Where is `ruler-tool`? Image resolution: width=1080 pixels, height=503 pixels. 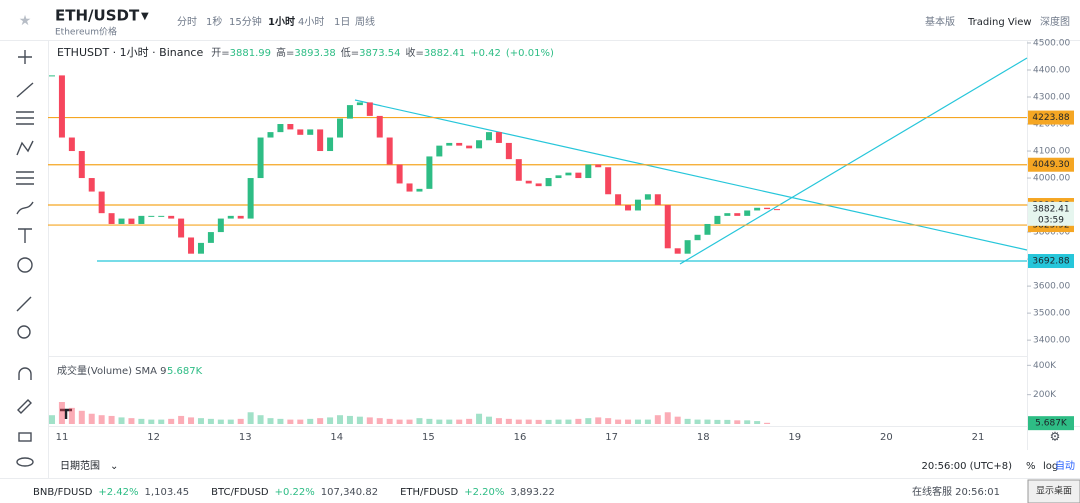
ruler-tool is located at coordinates (24, 304).